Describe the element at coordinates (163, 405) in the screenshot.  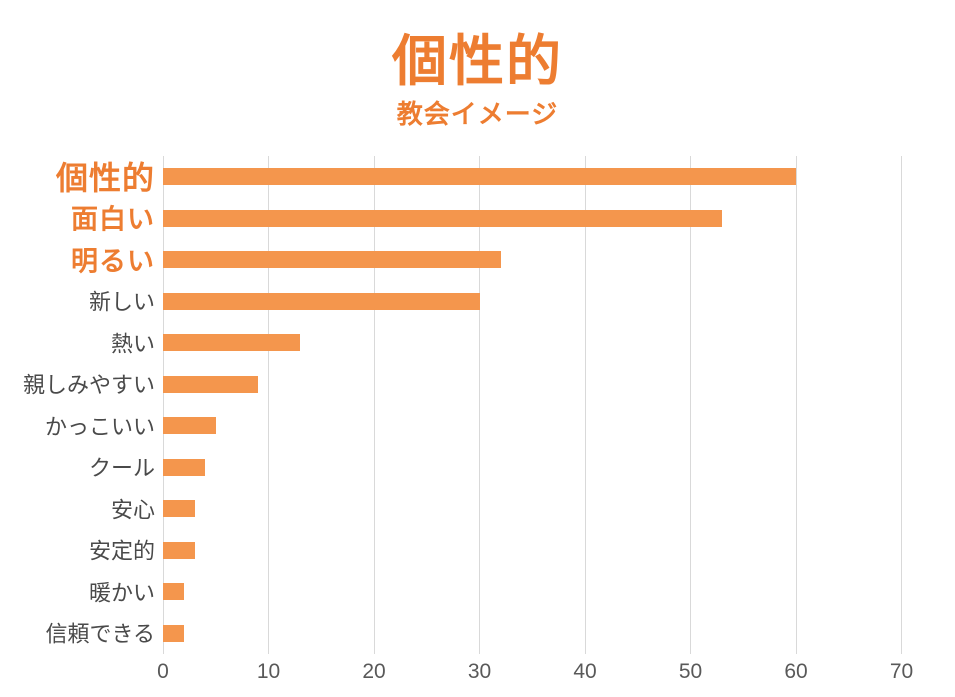
I see `y-axis-line` at that location.